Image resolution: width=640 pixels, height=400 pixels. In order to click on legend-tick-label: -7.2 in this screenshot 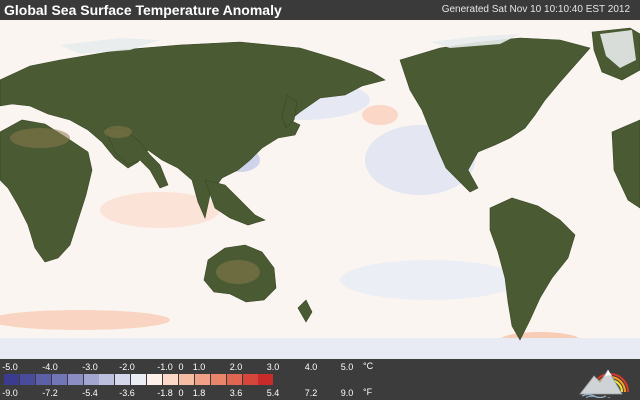, I will do `click(50, 393)`.